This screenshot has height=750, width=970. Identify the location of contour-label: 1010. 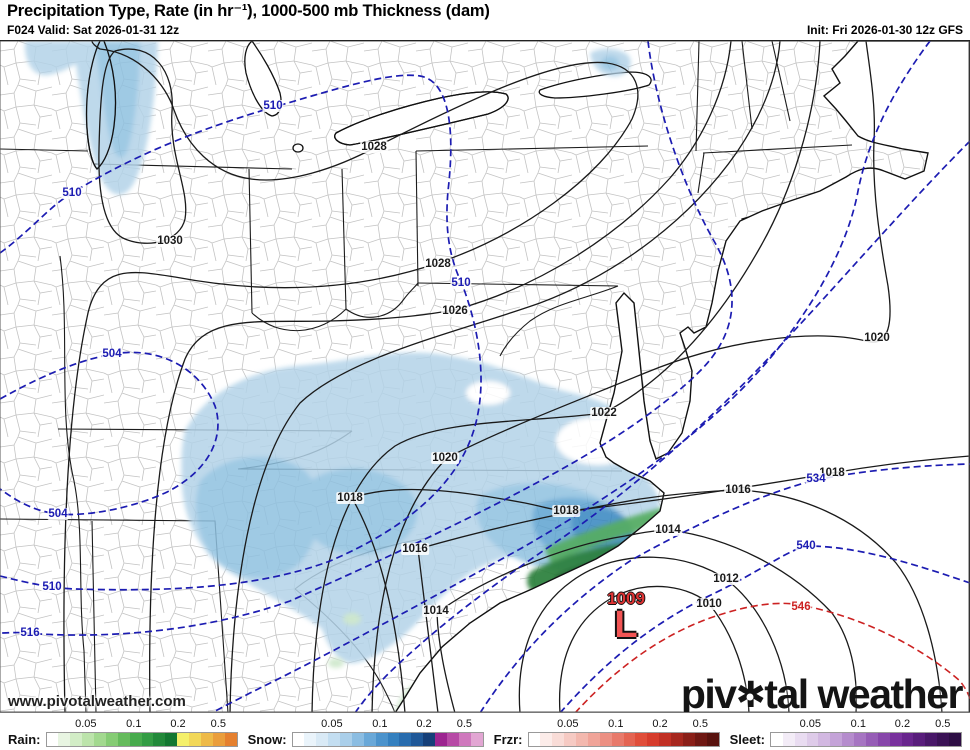
(709, 604).